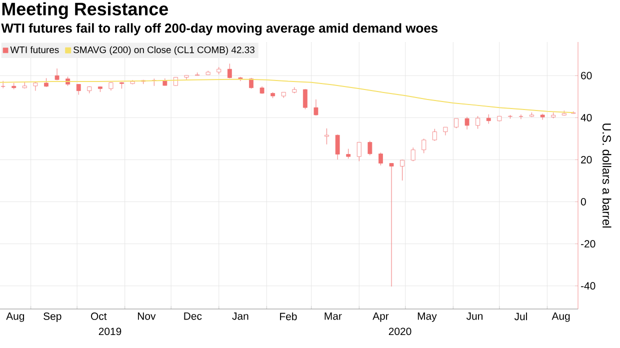 This screenshot has width=620, height=348. What do you see at coordinates (193, 316) in the screenshot?
I see `x-tick-label: Dec` at bounding box center [193, 316].